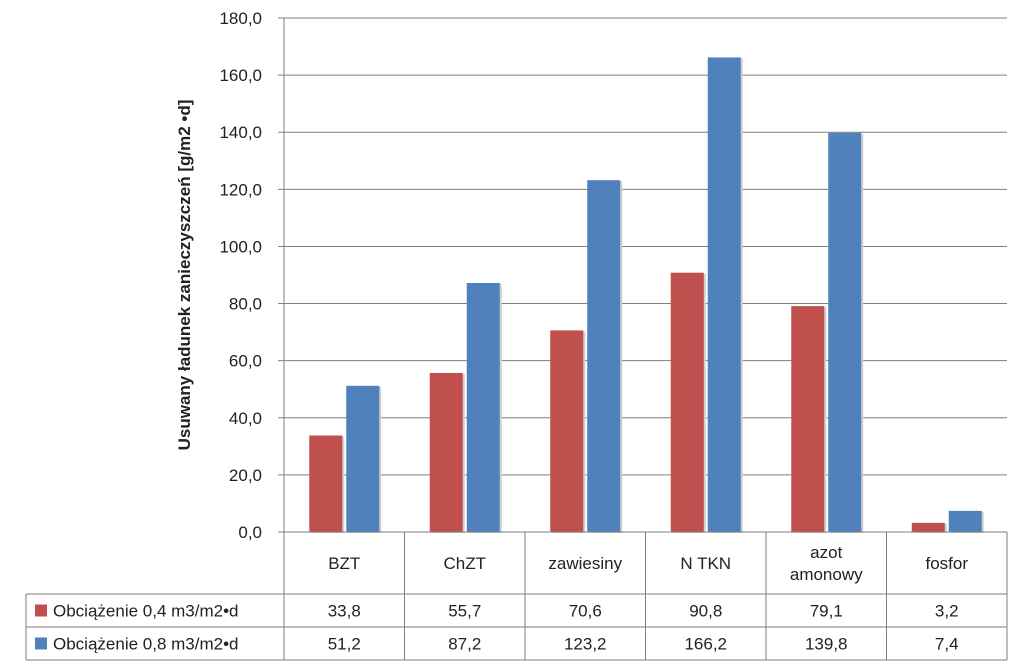 This screenshot has width=1024, height=671. Describe the element at coordinates (245, 304) in the screenshot. I see `y-tick-label: 80,0` at that location.